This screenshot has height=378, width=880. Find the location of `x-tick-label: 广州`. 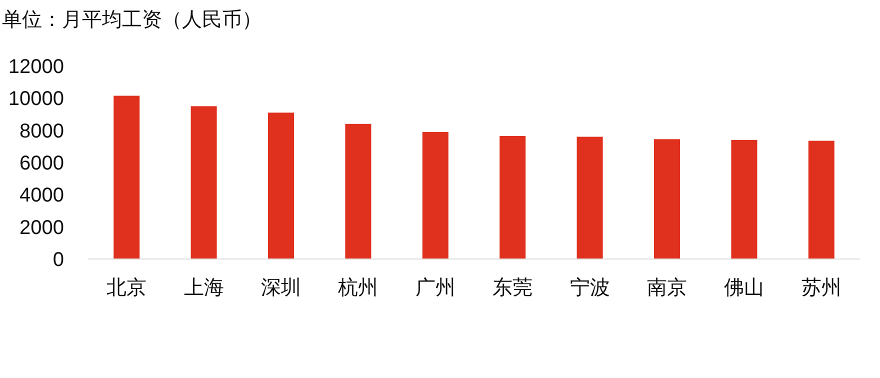

x-tick-label: 广州 is located at coordinates (435, 288).